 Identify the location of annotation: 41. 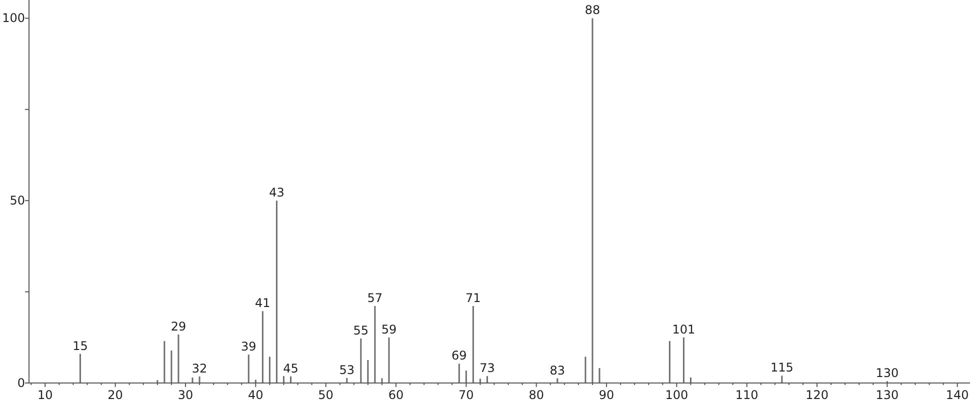
(262, 303).